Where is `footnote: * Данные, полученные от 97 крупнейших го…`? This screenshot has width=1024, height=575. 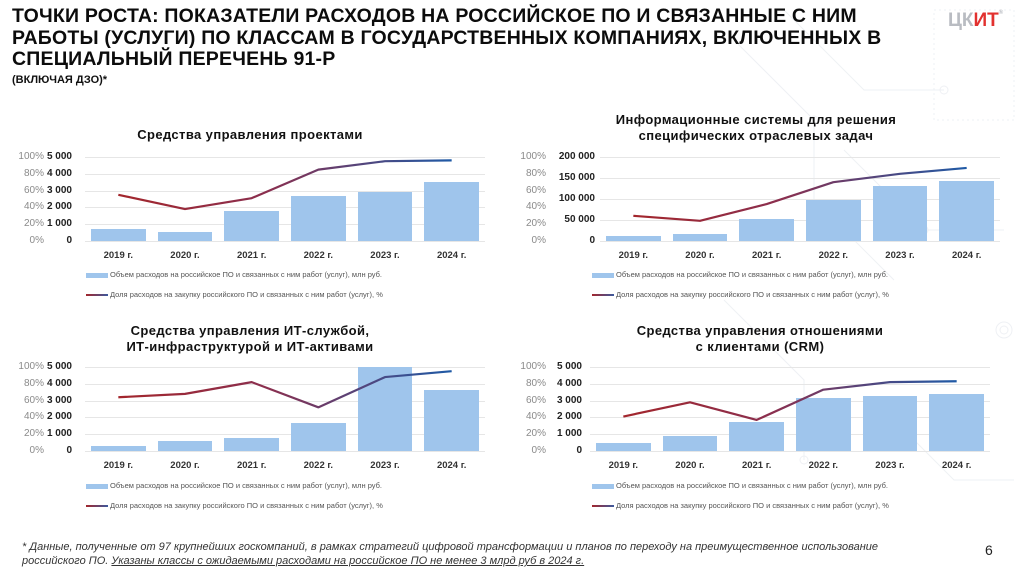 footnote: * Данные, полученные от 97 крупнейших го… is located at coordinates (482, 554).